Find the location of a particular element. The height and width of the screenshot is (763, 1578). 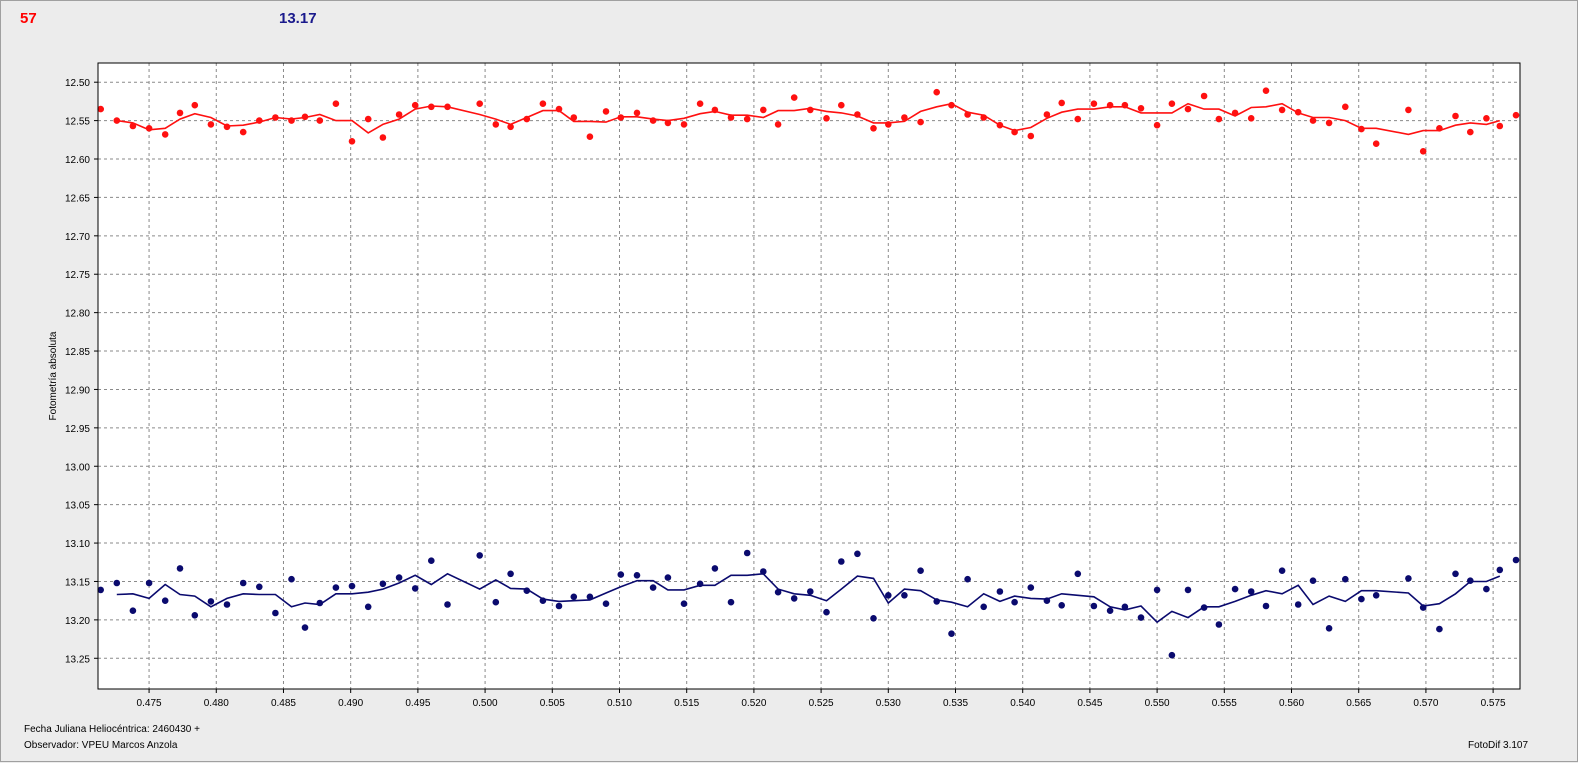

x-tick-label: 0.495 is located at coordinates (417, 703).